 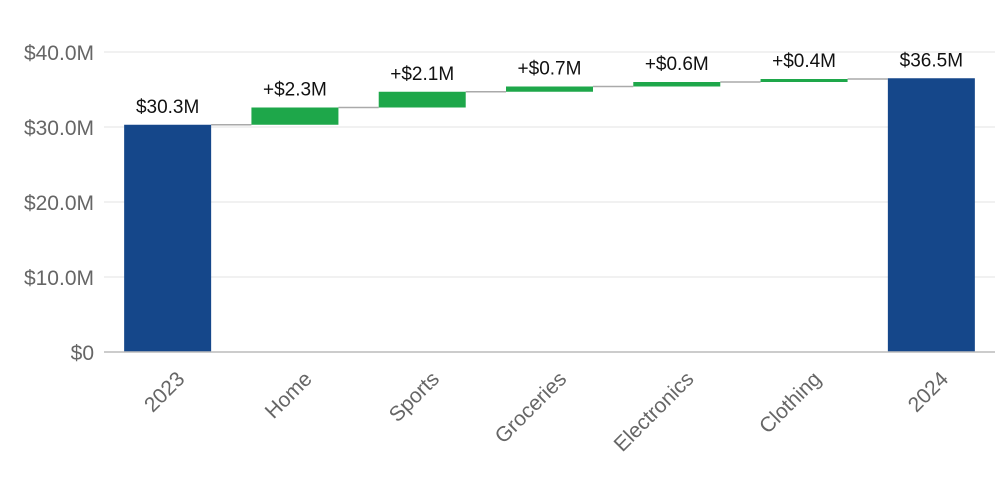 I want to click on x-tick-label-home: Home, so click(x=289, y=395).